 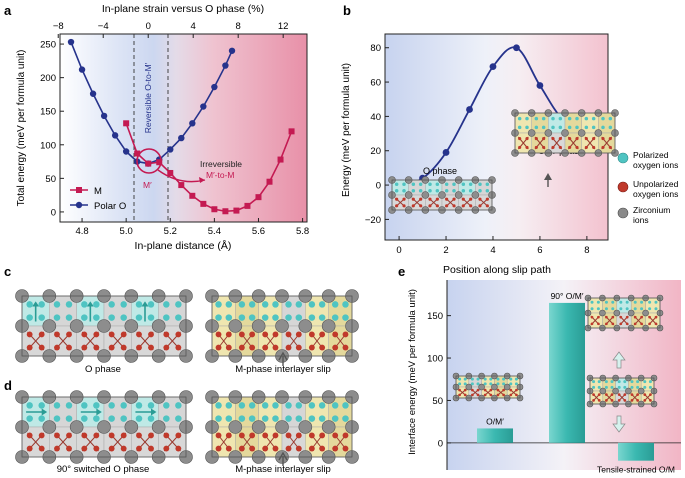 I want to click on panel-b-y-tick-label: 60, so click(x=375, y=83).